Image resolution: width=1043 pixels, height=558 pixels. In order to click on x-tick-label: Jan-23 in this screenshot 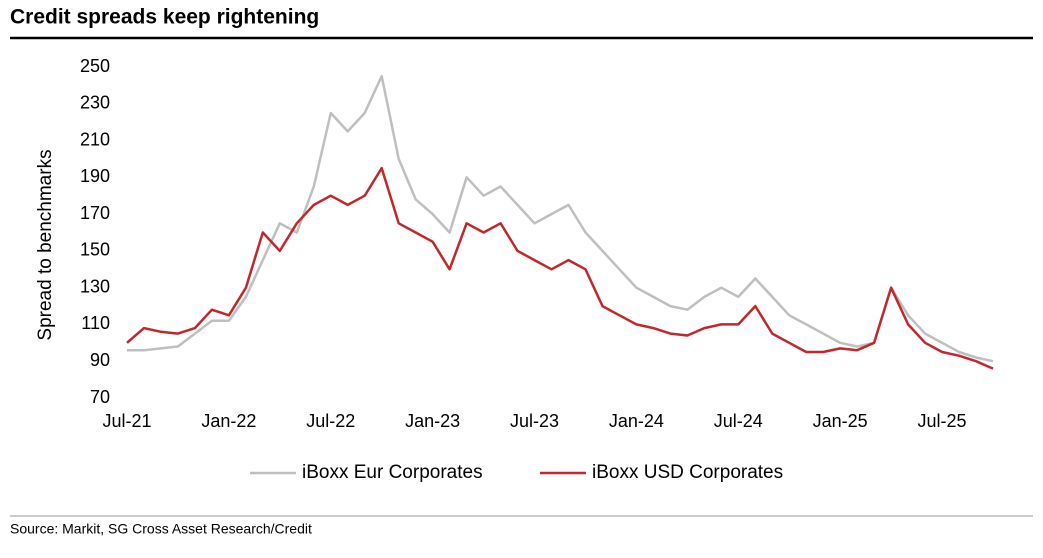, I will do `click(432, 421)`.